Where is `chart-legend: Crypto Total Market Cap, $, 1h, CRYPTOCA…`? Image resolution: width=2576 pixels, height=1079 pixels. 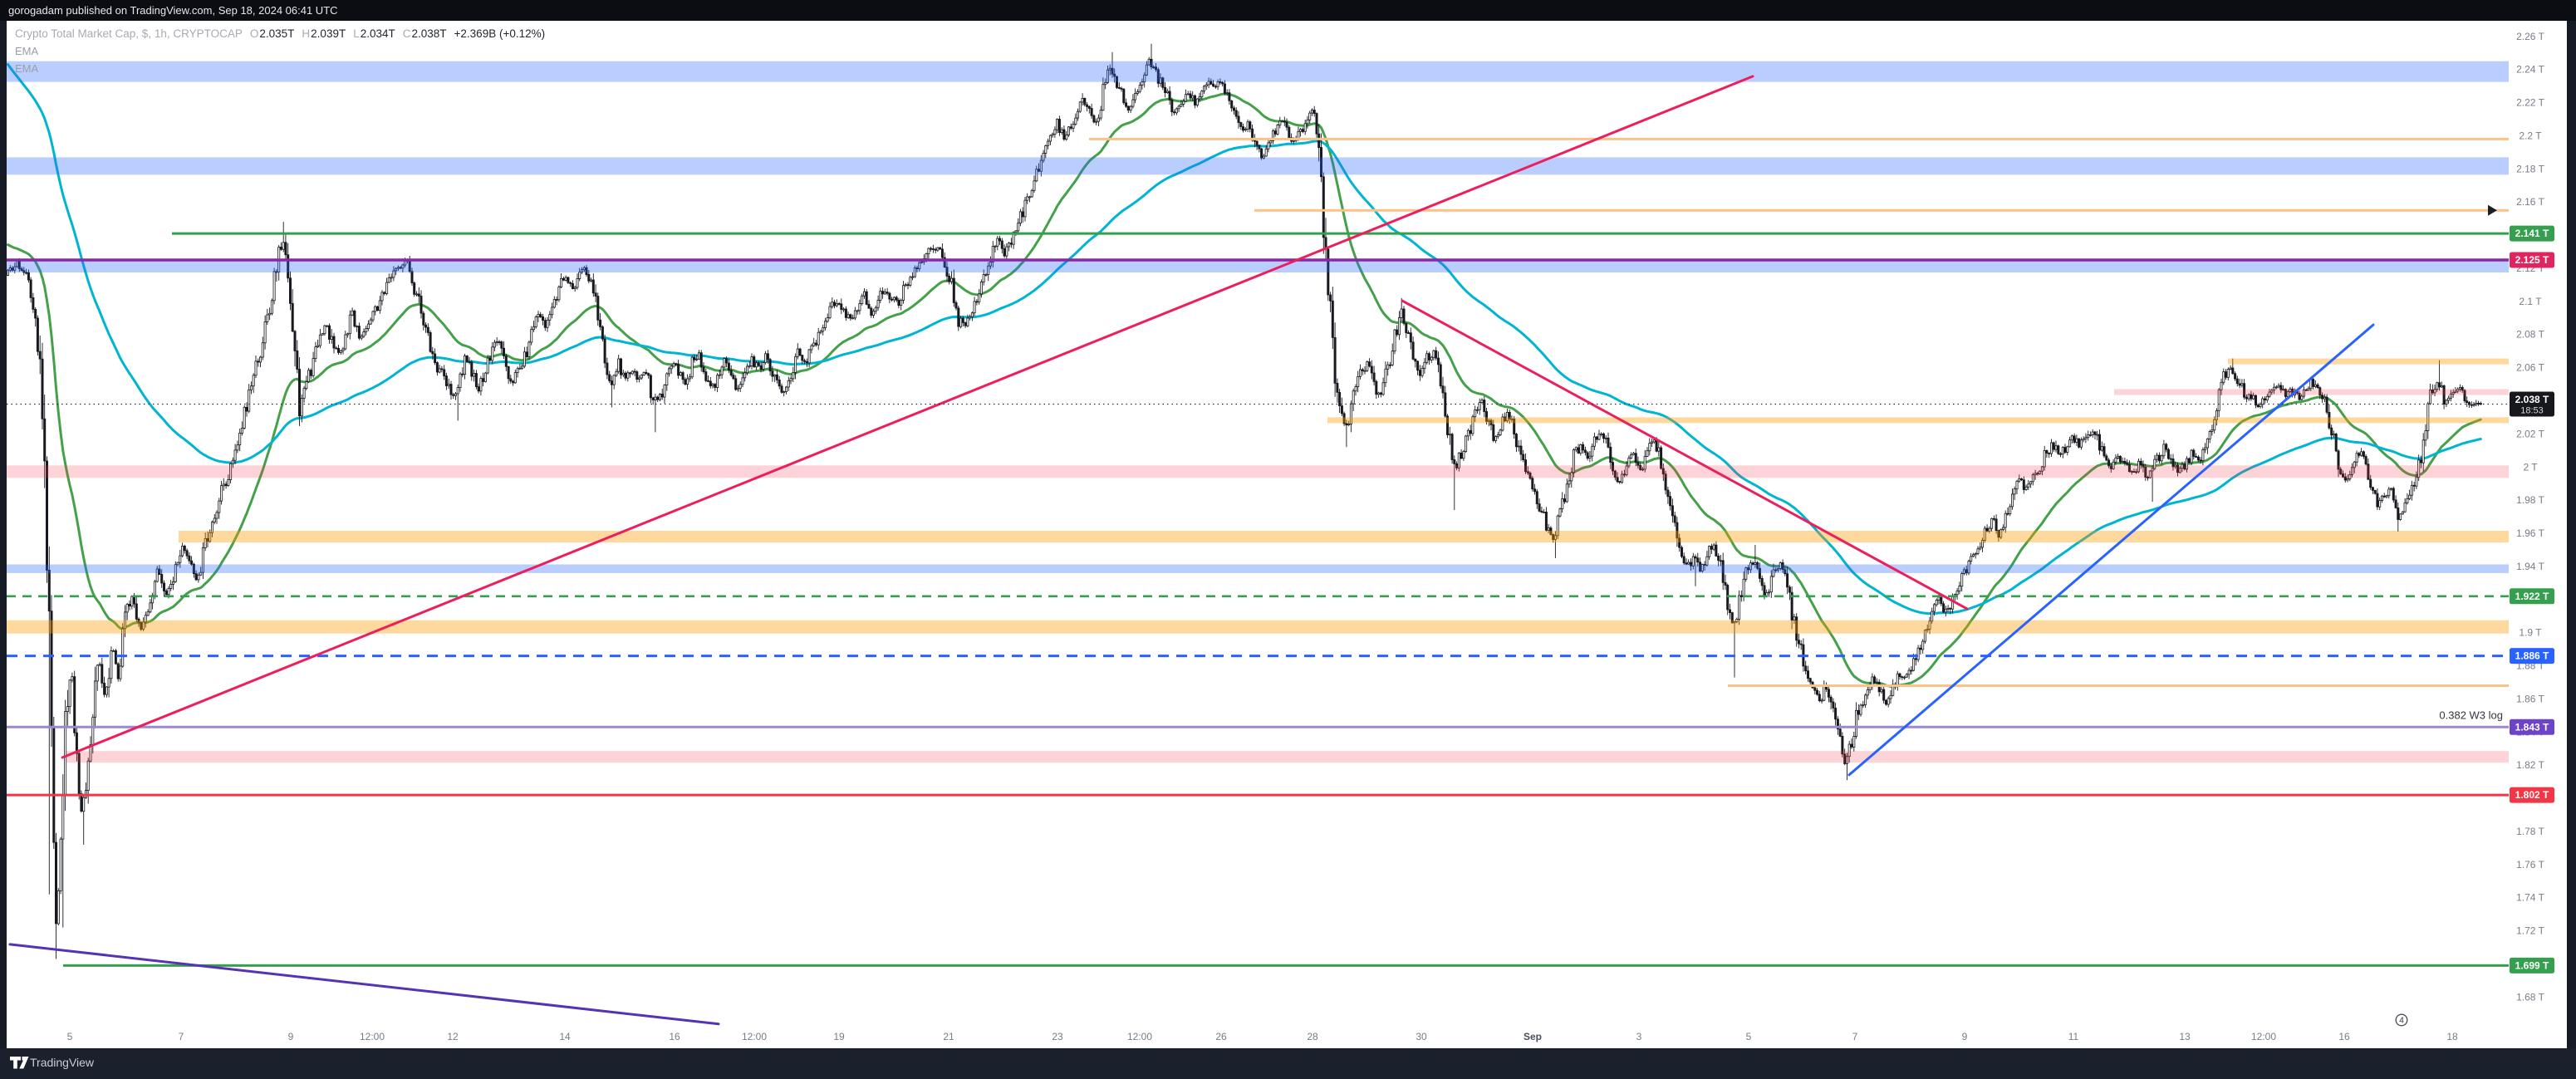
chart-legend: Crypto Total Market Cap, $, 1h, CRYPTOCA… is located at coordinates (280, 51).